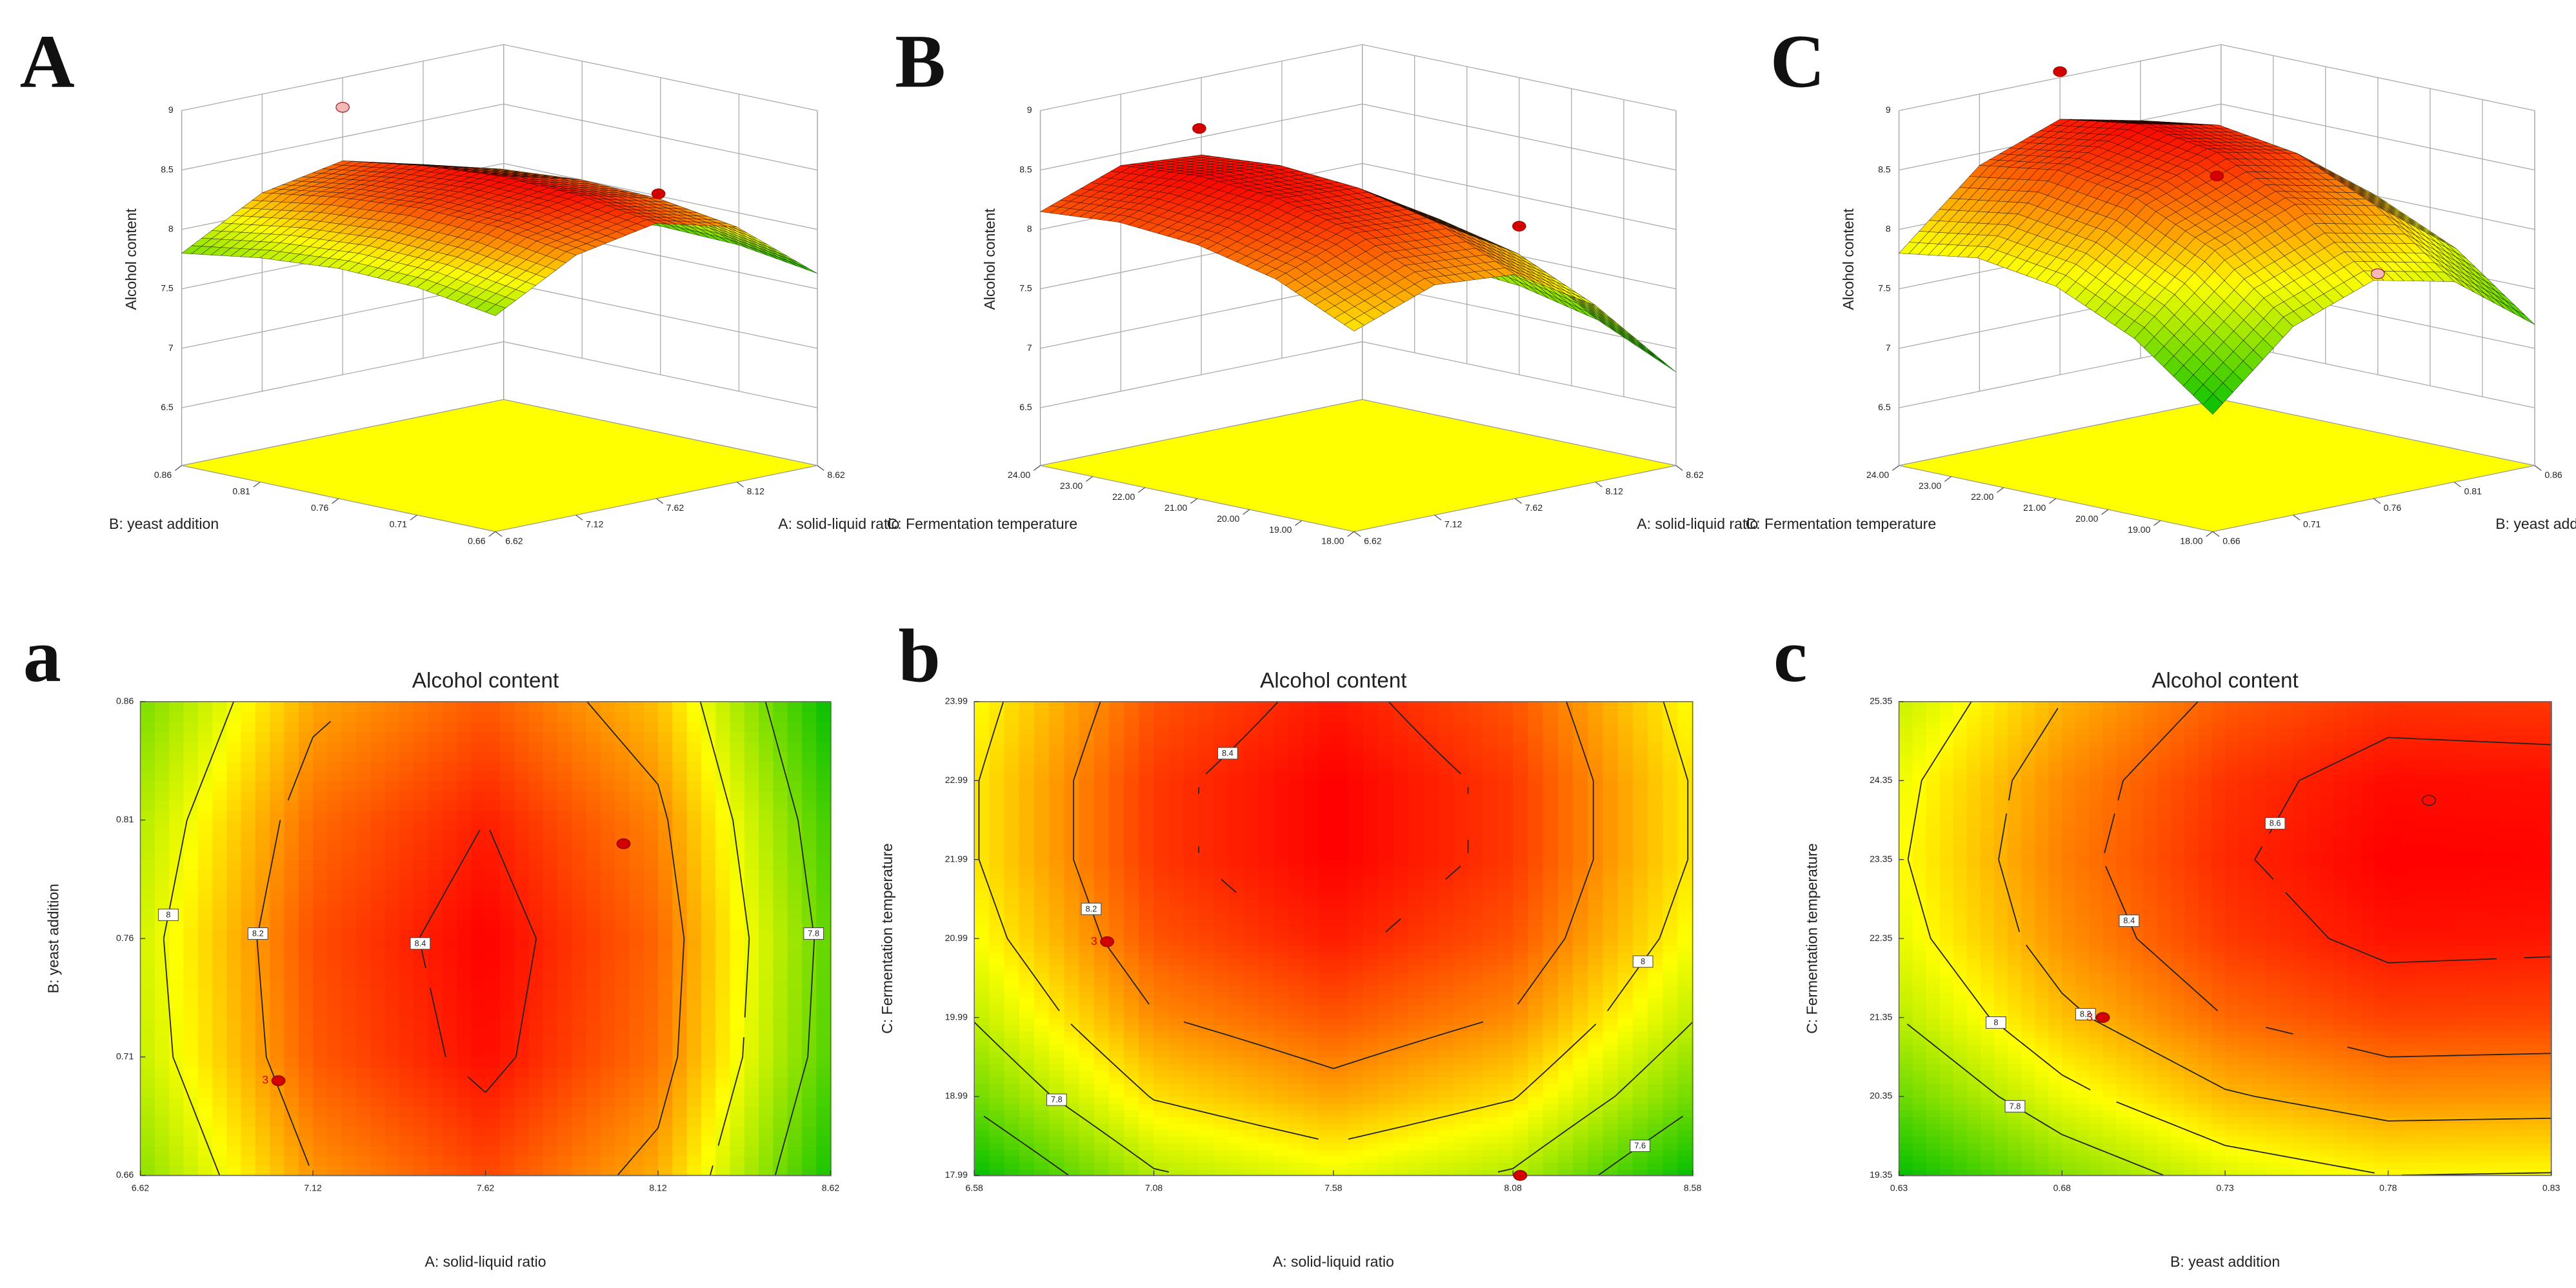  What do you see at coordinates (2105, 512) in the screenshot?
I see `y-tick` at bounding box center [2105, 512].